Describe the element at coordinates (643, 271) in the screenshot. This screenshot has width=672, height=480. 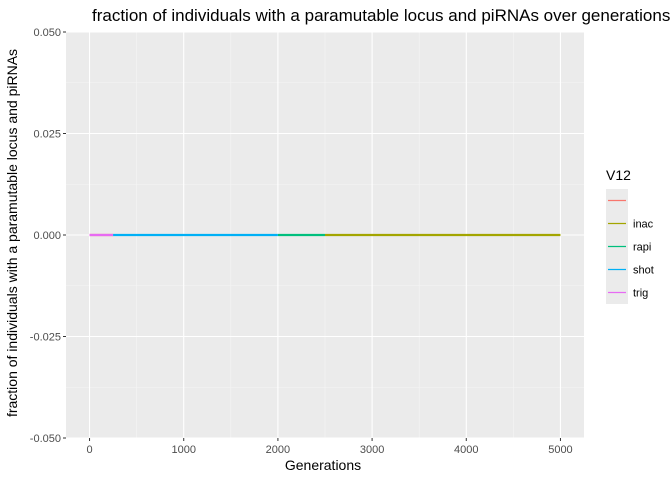
I see `legend-label: shot` at that location.